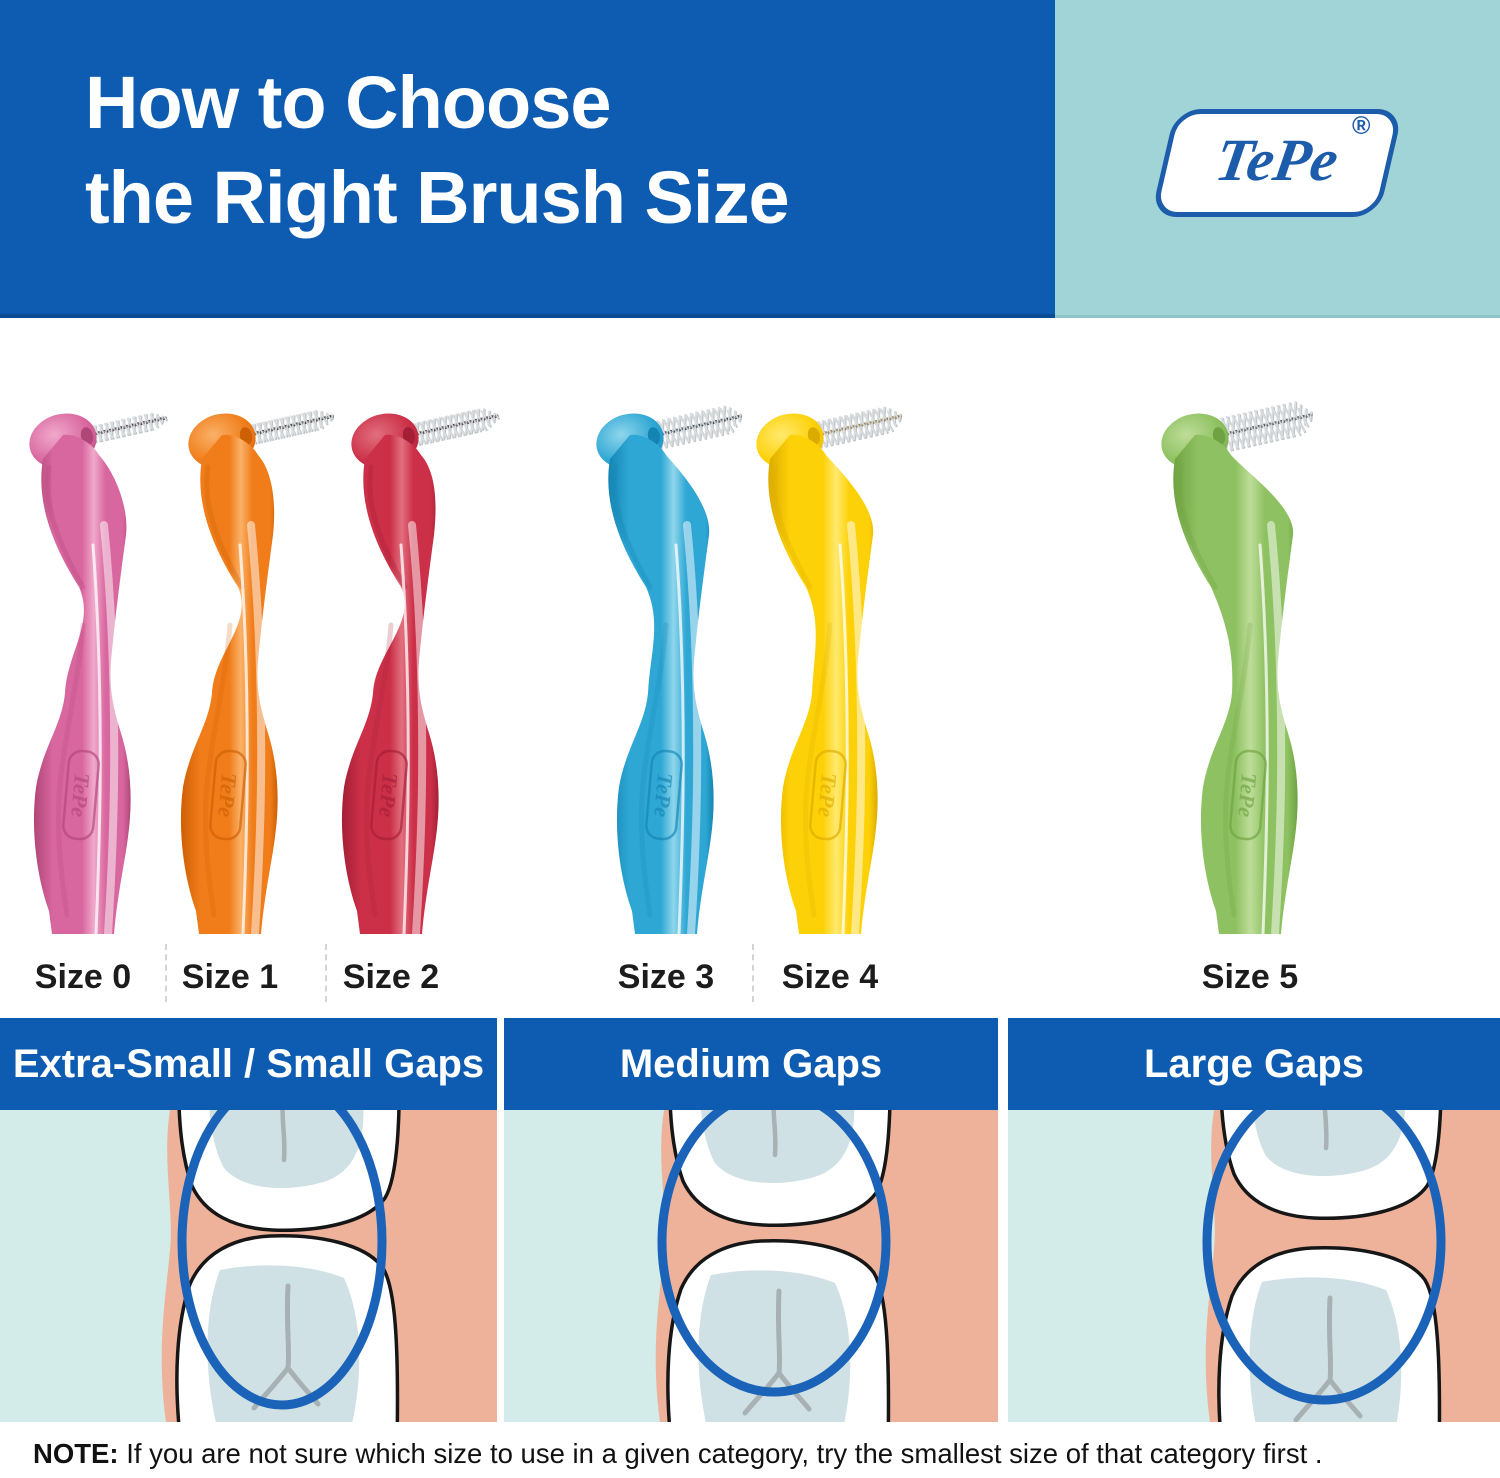  Describe the element at coordinates (76, 1453) in the screenshot. I see `footnote-label: NOTE:` at that location.